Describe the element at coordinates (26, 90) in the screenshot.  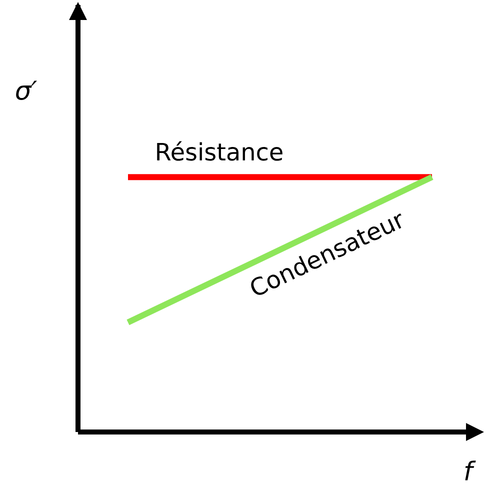
I see `y-axis-title: σ′` at that location.